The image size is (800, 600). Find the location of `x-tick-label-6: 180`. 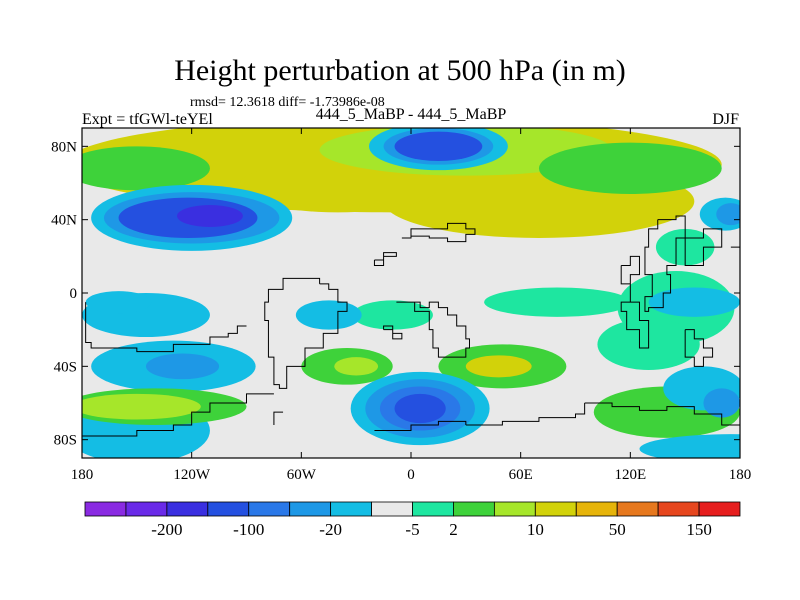

x-tick-label-6: 180 is located at coordinates (740, 475).